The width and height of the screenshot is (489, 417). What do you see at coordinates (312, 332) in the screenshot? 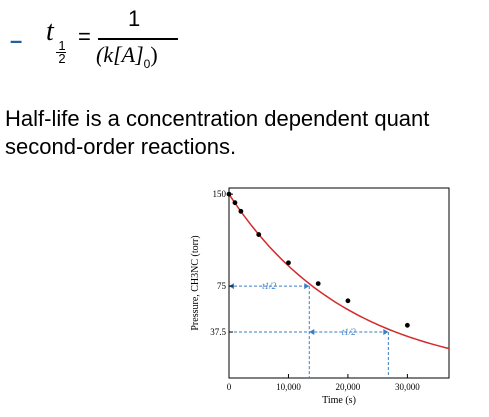
I see `arrow-left-icon` at bounding box center [312, 332].